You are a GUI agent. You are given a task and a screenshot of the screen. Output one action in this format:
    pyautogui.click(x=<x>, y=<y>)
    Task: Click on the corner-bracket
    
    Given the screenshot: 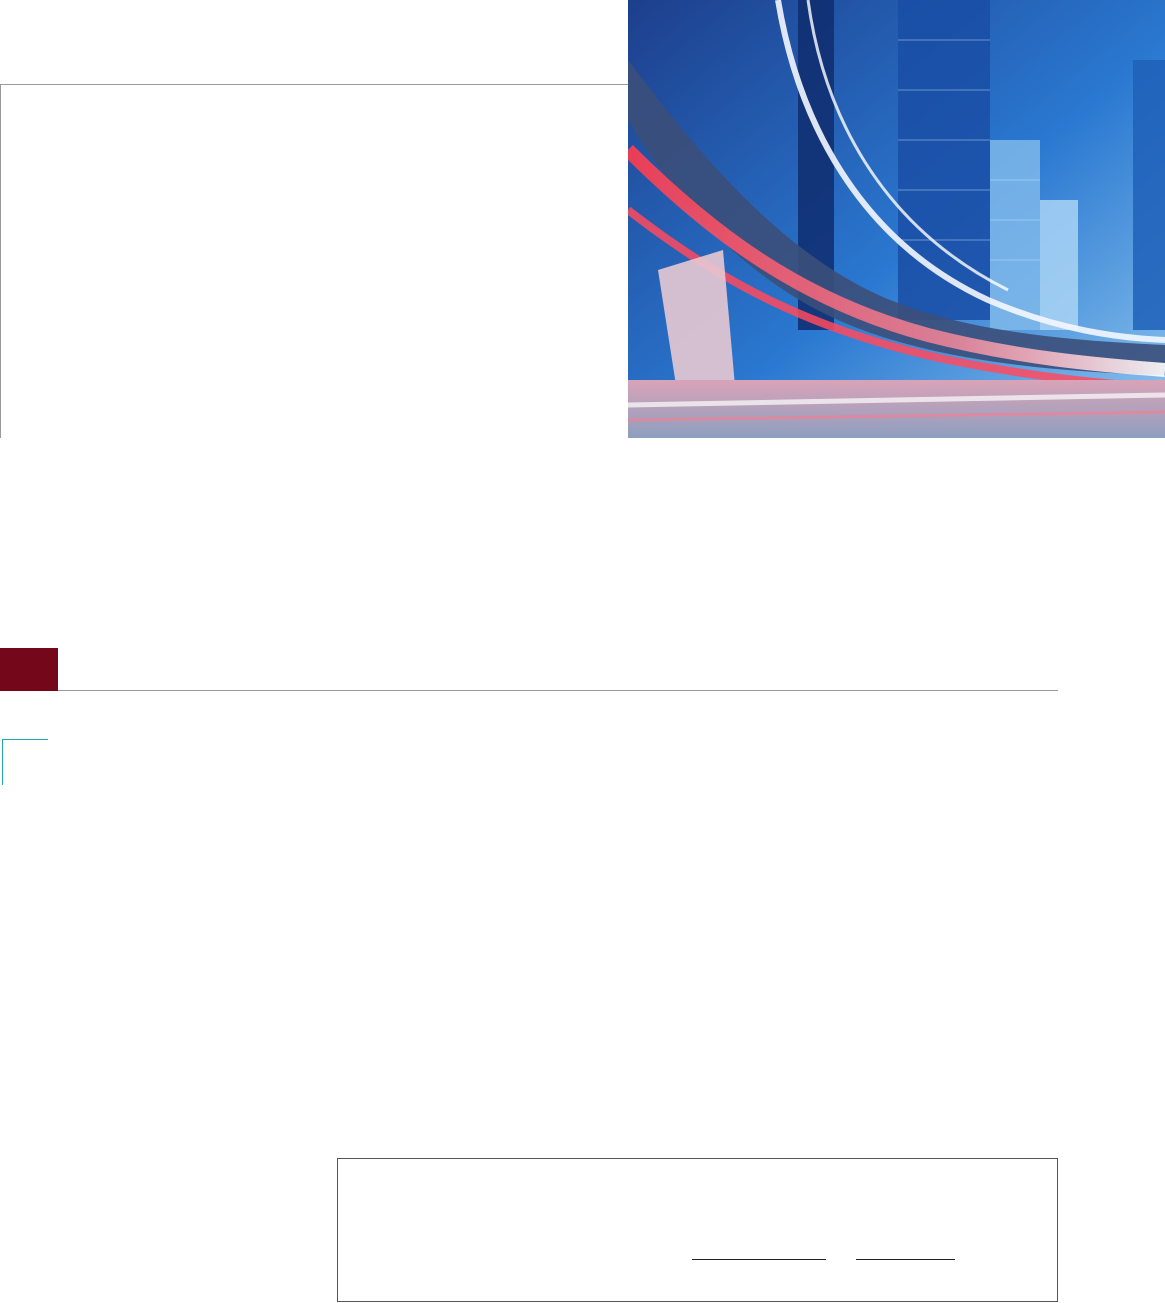 What is the action you would take?
    pyautogui.click(x=25, y=762)
    